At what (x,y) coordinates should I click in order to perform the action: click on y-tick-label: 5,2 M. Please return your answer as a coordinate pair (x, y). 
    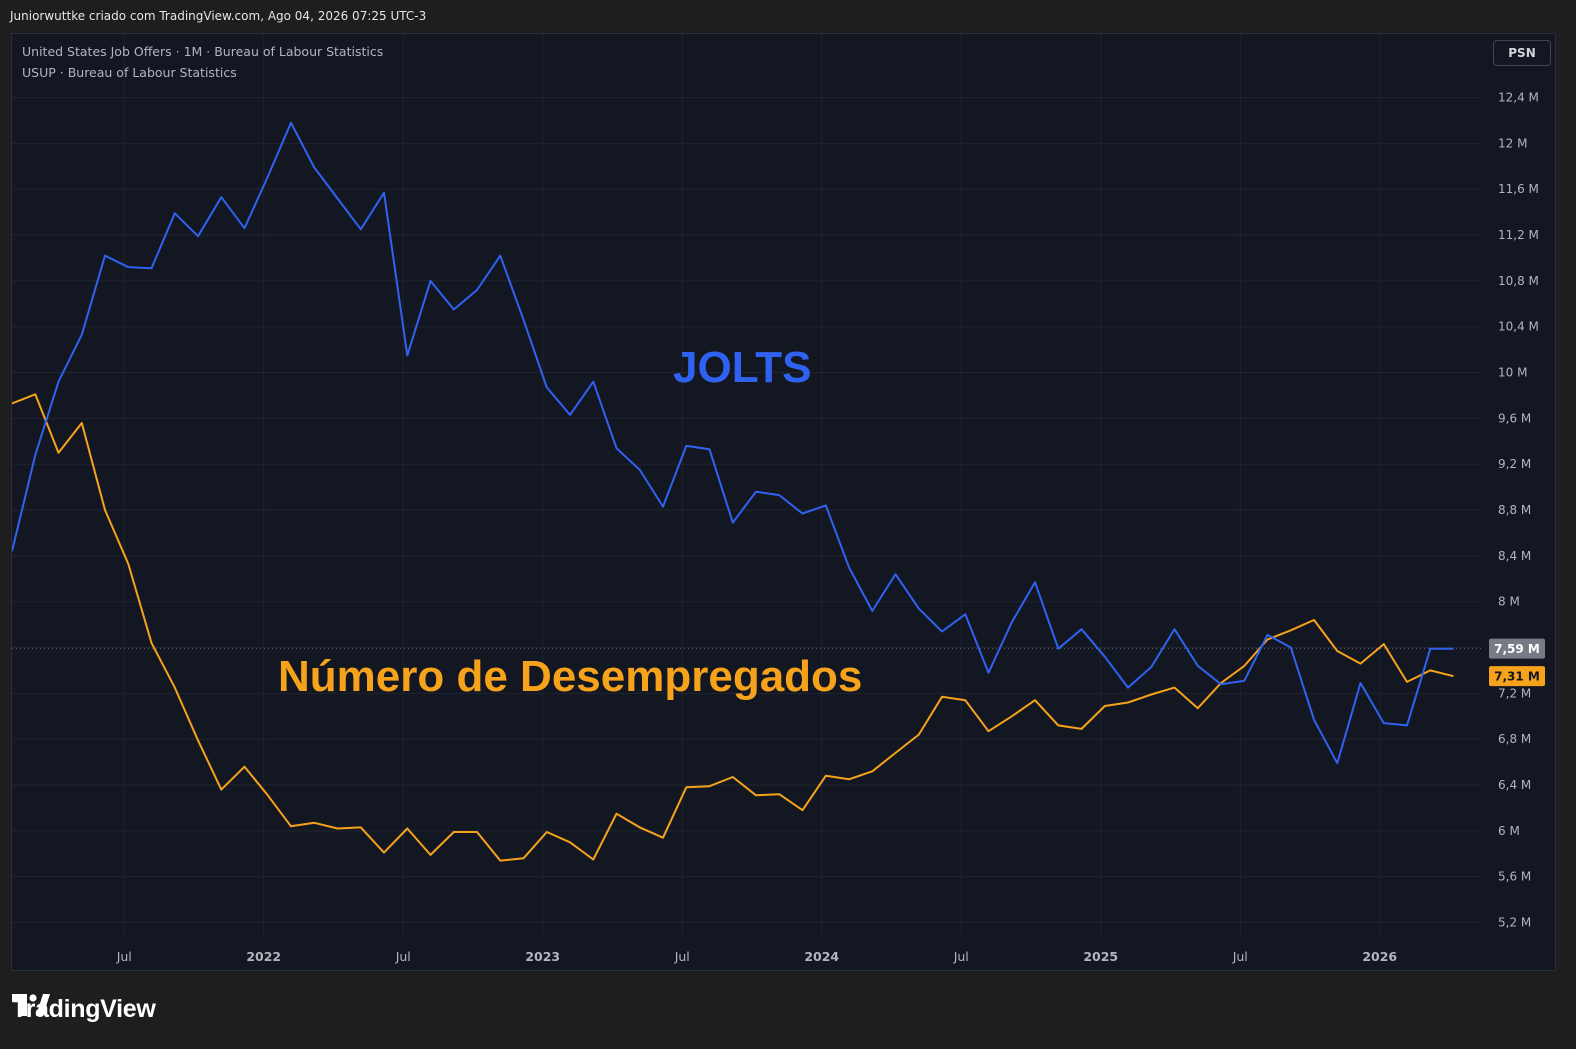
    Looking at the image, I should click on (1514, 923).